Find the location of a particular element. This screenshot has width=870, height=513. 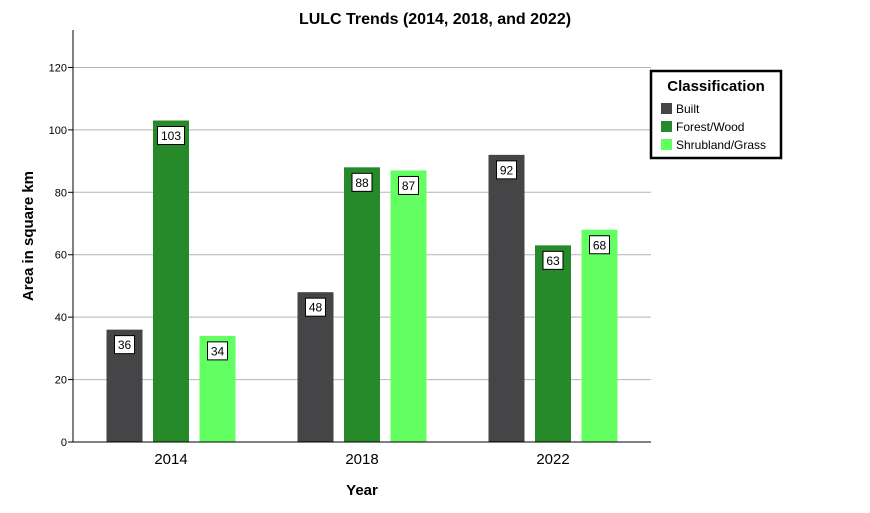

x-tick-label-2022: 2022 is located at coordinates (552, 459).